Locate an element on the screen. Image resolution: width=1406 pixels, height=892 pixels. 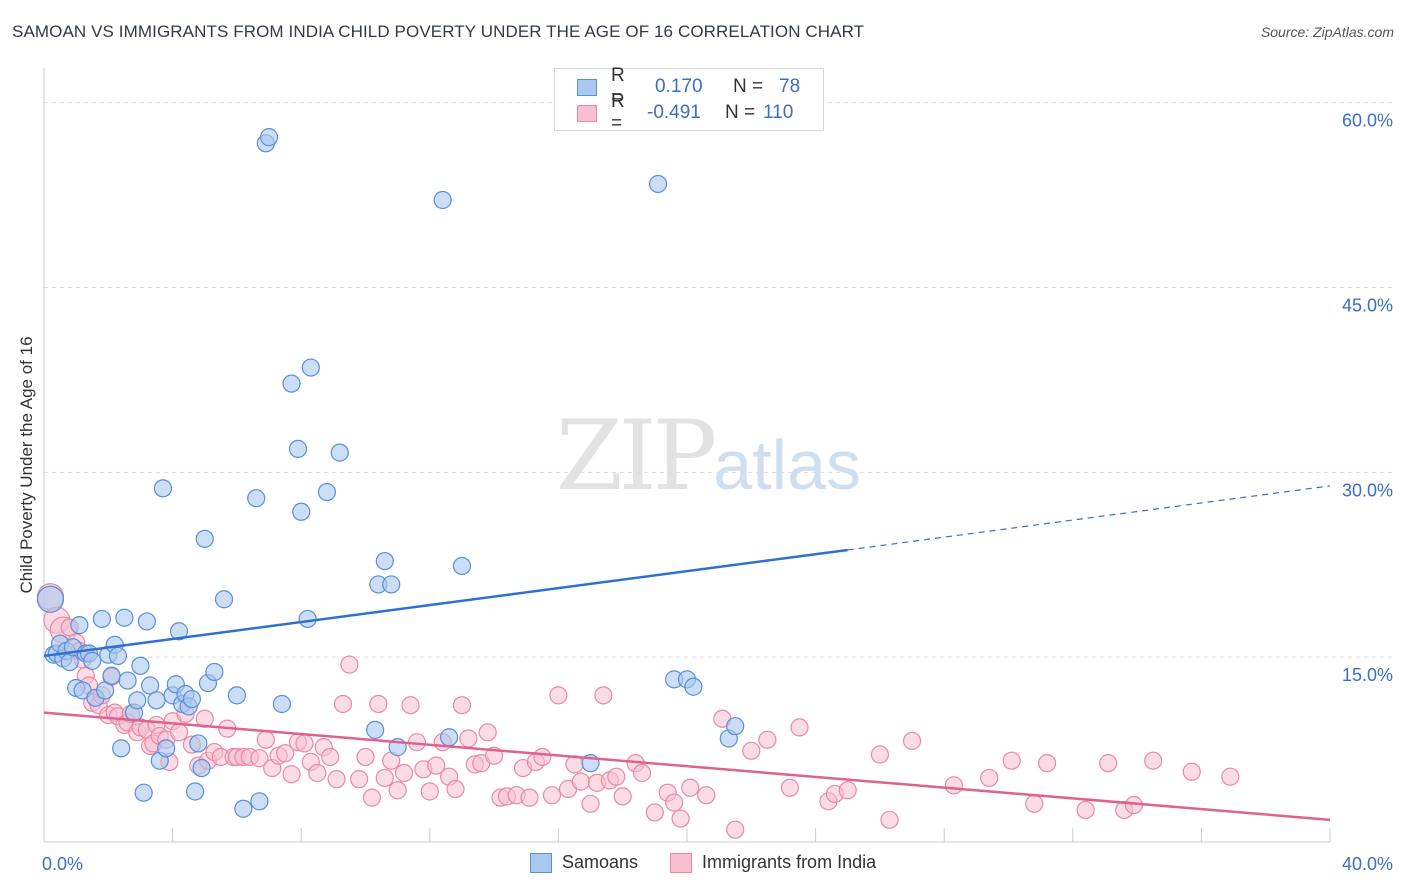
watermark-zip: ZIP is located at coordinates (636, 456).